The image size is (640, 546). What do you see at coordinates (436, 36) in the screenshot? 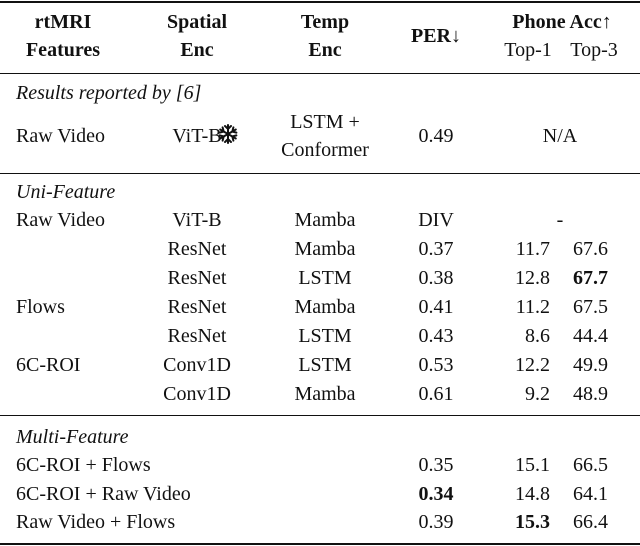
I see `header-cell: PER↓` at bounding box center [436, 36].